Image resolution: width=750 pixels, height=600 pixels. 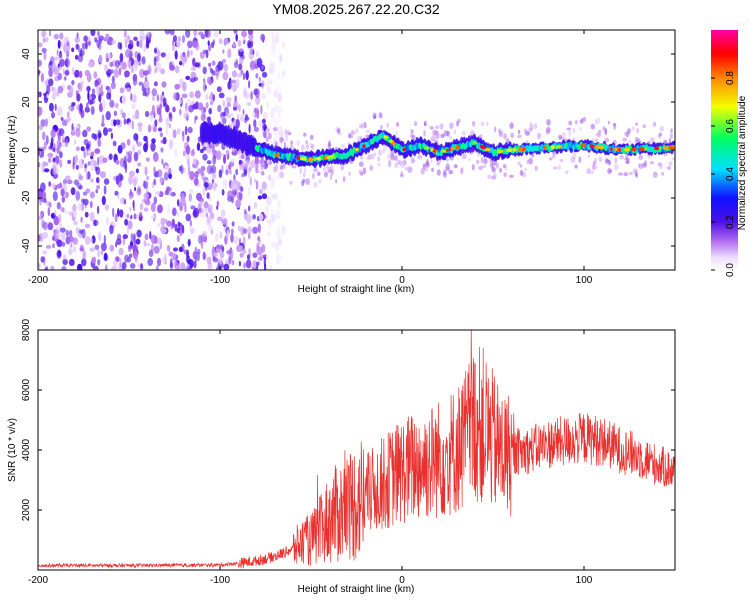 What do you see at coordinates (356, 589) in the screenshot?
I see `snr-xlabel: Height of straight line (km)` at bounding box center [356, 589].